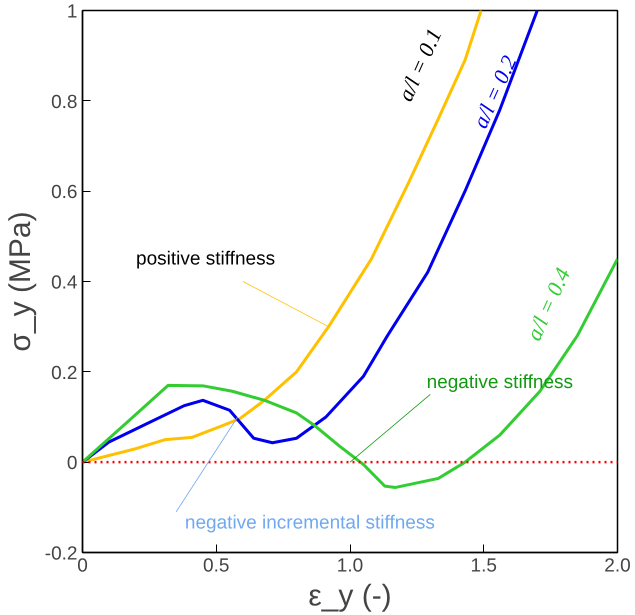 The width and height of the screenshot is (635, 615). What do you see at coordinates (547, 304) in the screenshot?
I see `text: a/l = 0.4` at bounding box center [547, 304].